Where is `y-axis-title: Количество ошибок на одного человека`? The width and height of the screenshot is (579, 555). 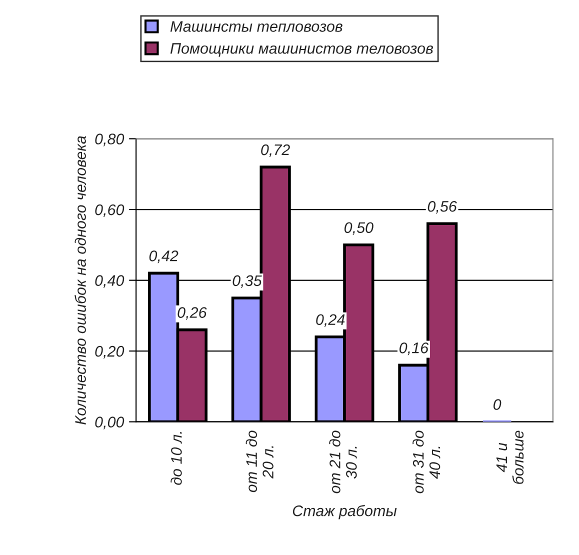
y-axis-title: Количество ошибок на одного человека is located at coordinates (80, 280).